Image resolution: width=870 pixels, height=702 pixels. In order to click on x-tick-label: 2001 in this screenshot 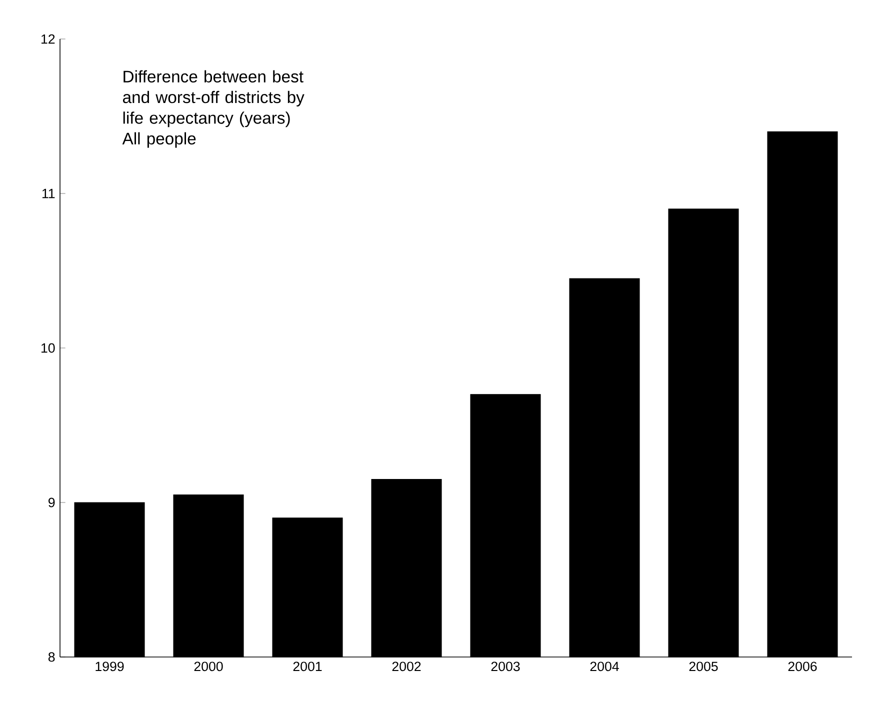, I will do `click(307, 667)`.